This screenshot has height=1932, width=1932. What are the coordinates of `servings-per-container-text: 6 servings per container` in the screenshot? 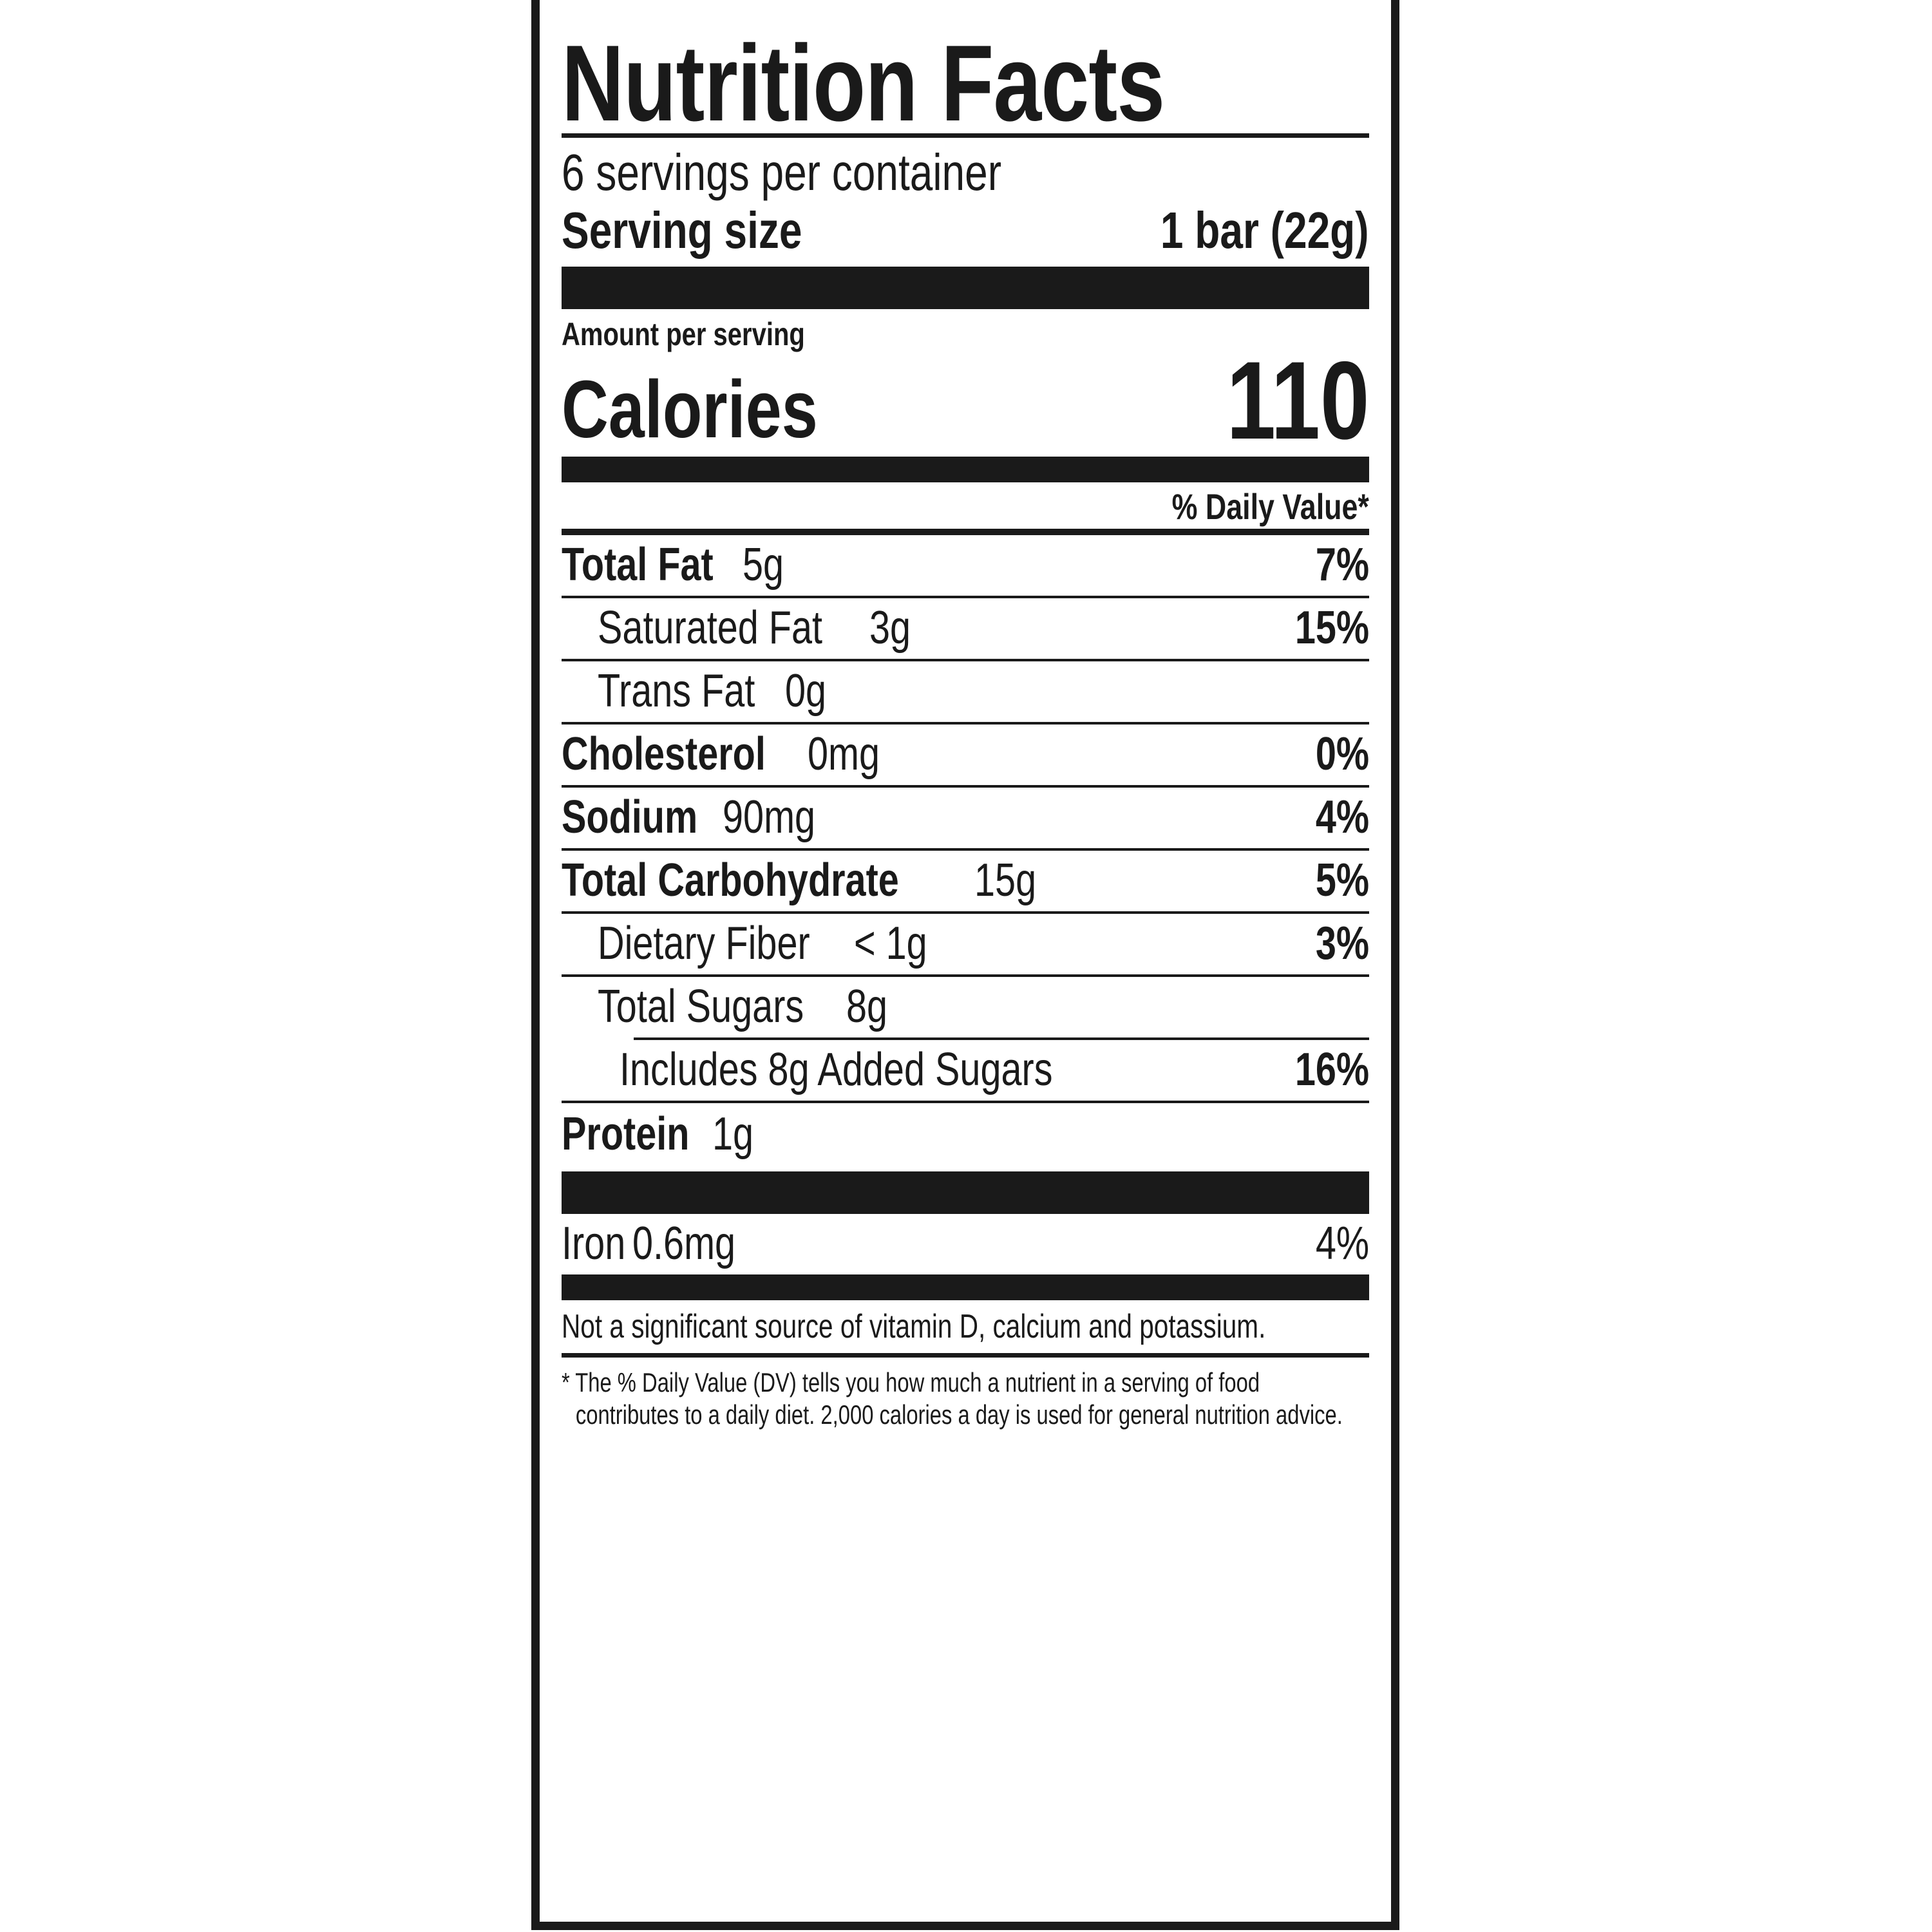 It's located at (782, 173).